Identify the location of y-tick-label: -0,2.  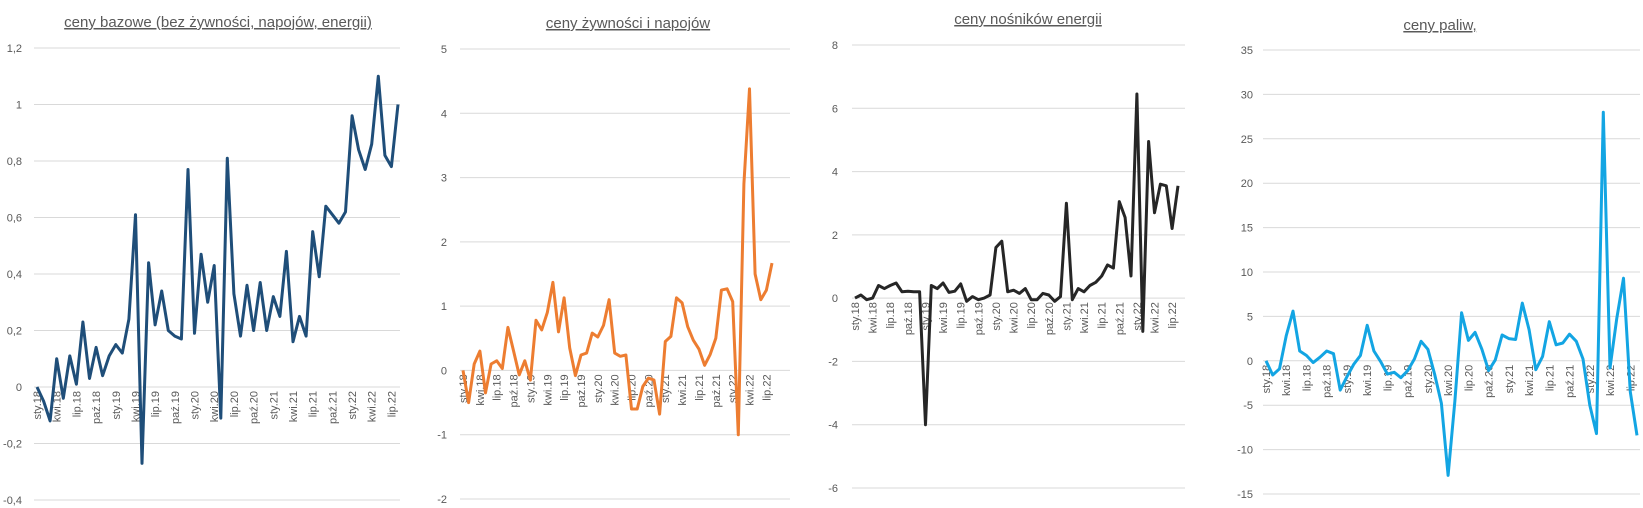
(12, 445).